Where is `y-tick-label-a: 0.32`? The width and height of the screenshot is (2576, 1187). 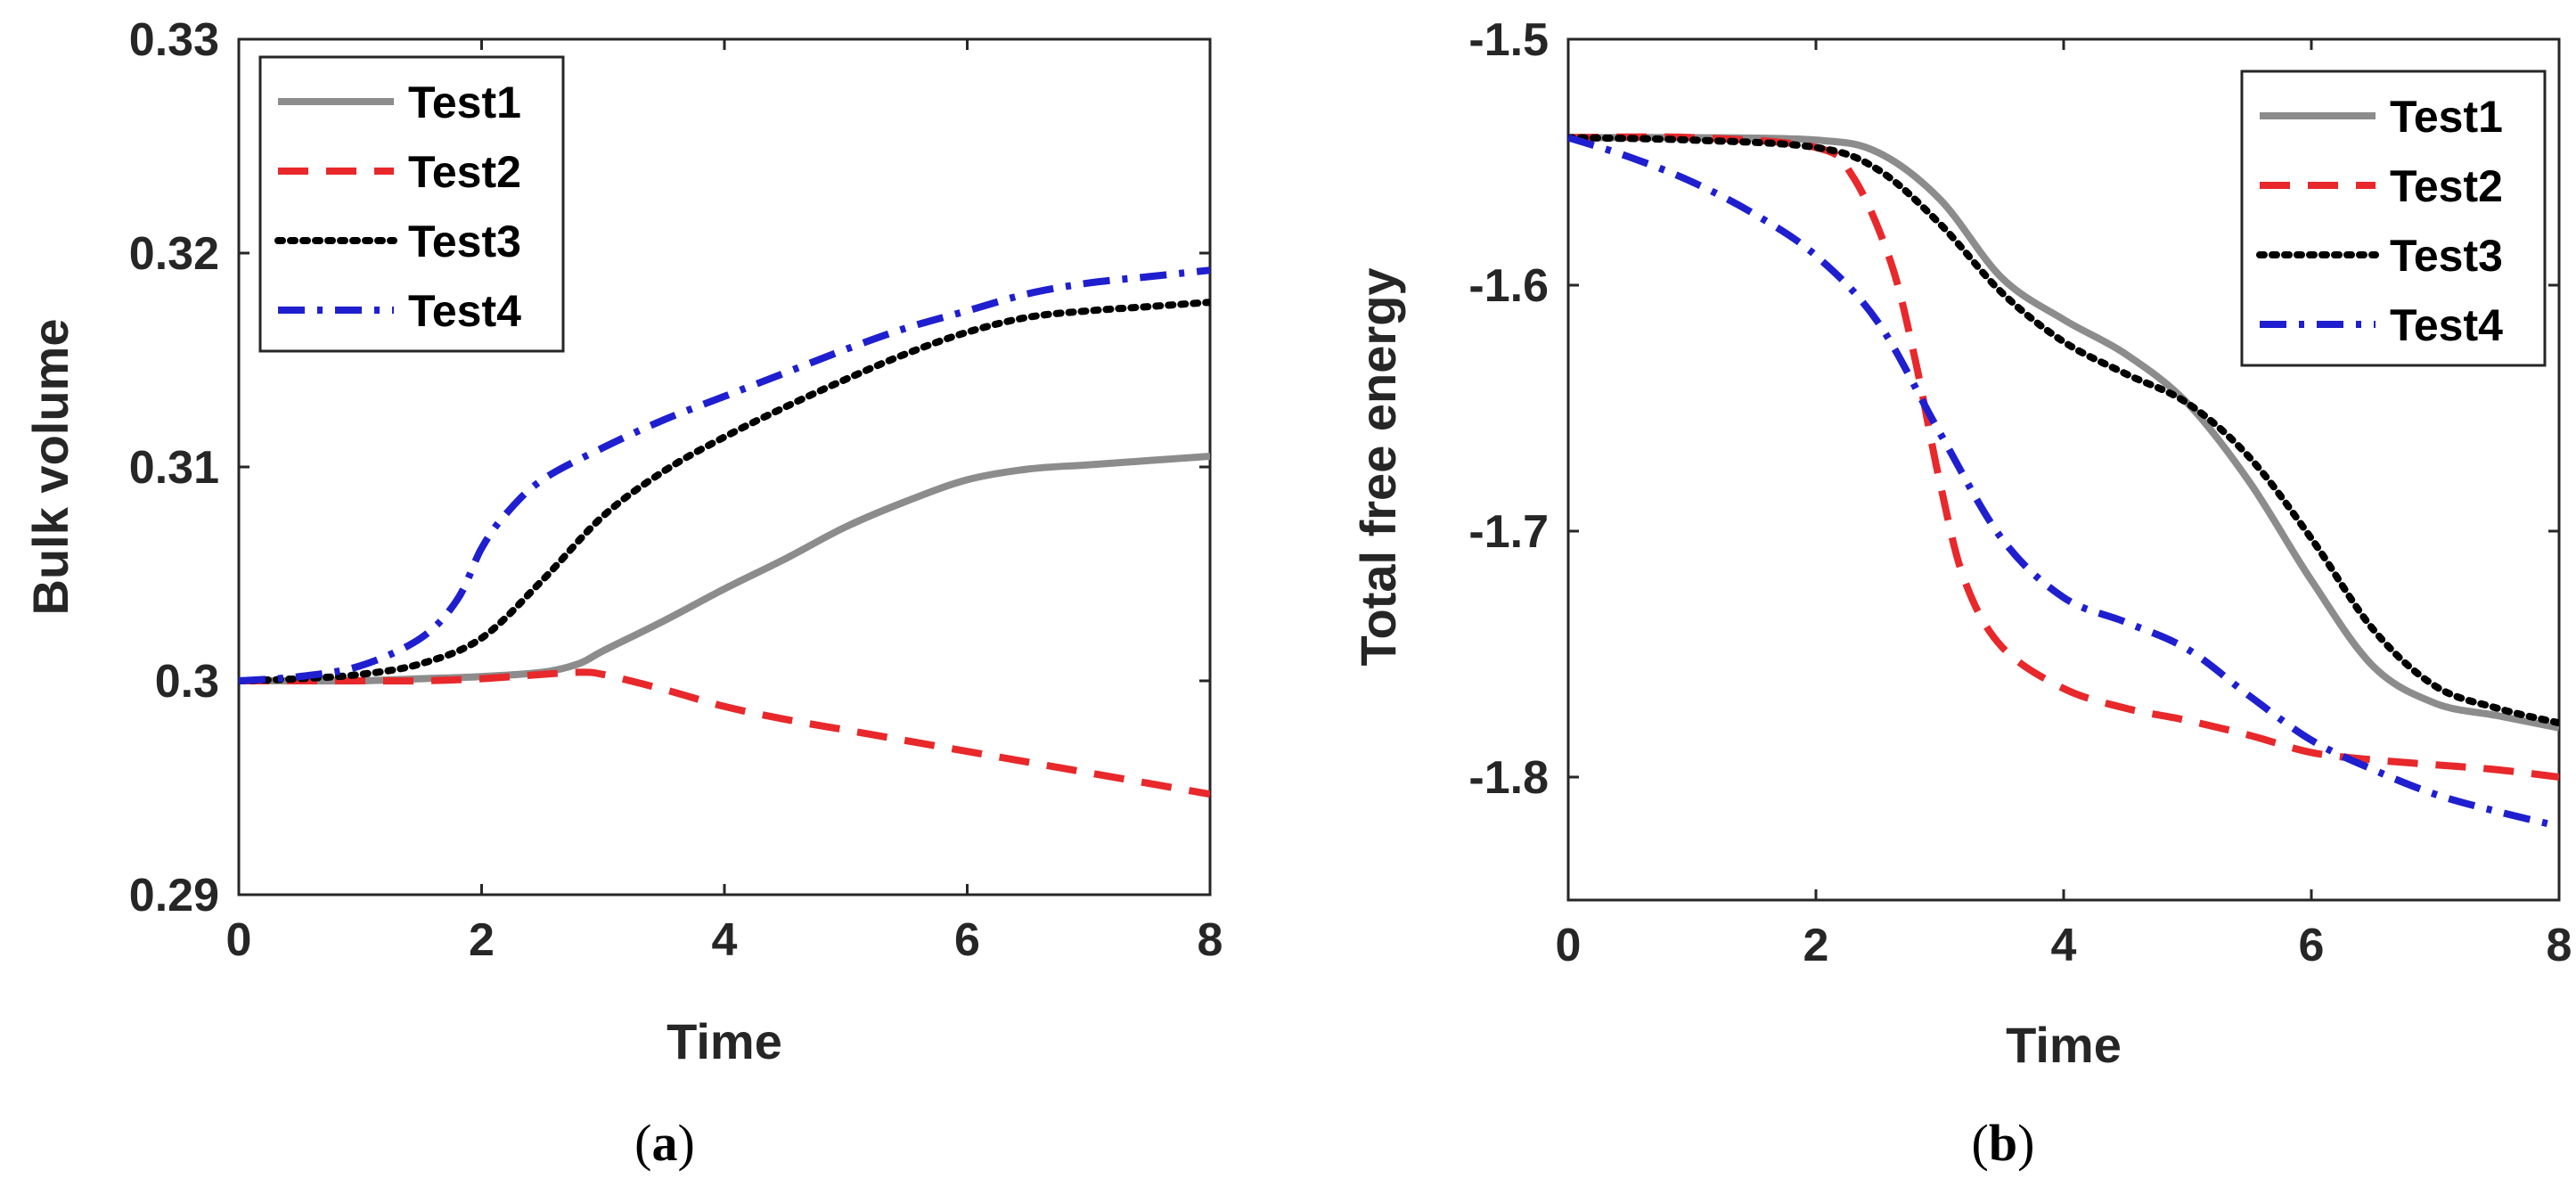 y-tick-label-a: 0.32 is located at coordinates (174, 254).